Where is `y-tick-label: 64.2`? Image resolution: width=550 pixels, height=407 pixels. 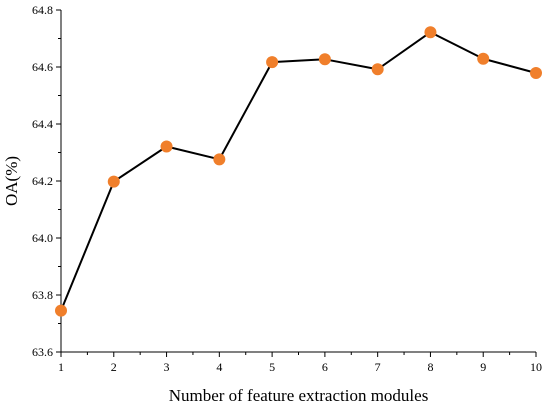
y-tick-label: 64.2 is located at coordinates (42, 181).